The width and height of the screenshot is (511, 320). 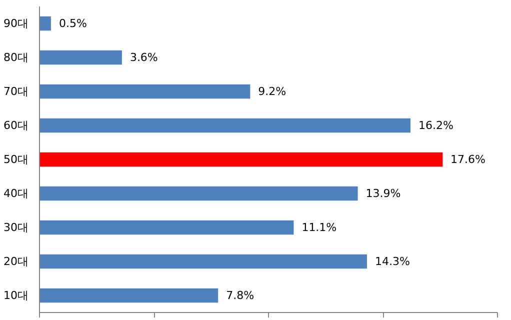 I want to click on y-tick-label: 70대, so click(x=16, y=91).